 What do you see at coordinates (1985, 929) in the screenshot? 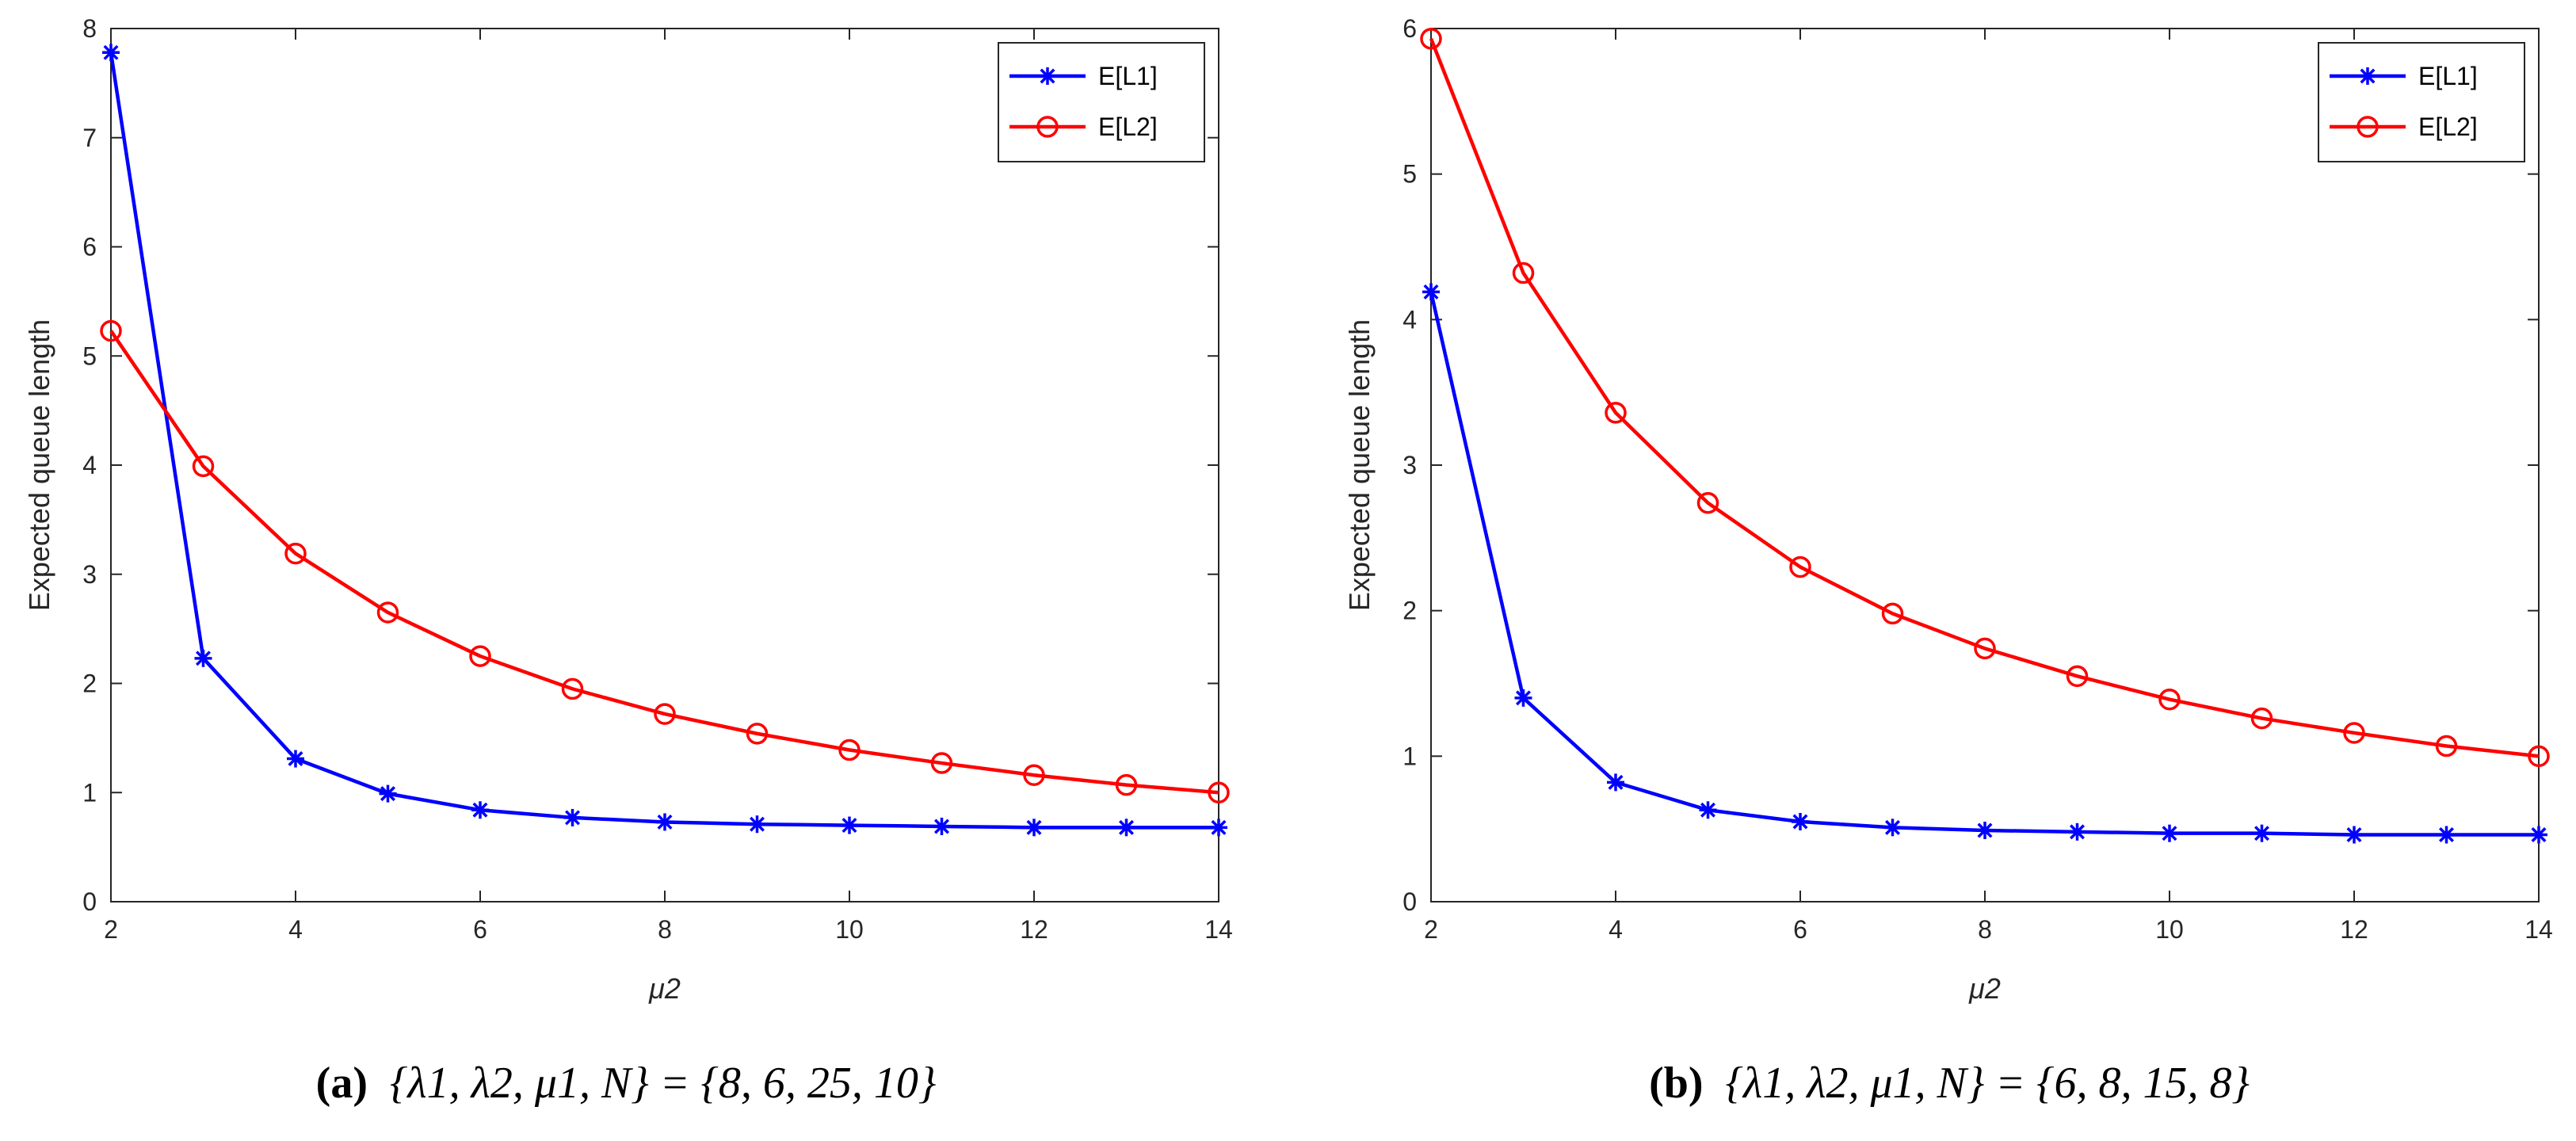
I see `x-tick-label: 8` at bounding box center [1985, 929].